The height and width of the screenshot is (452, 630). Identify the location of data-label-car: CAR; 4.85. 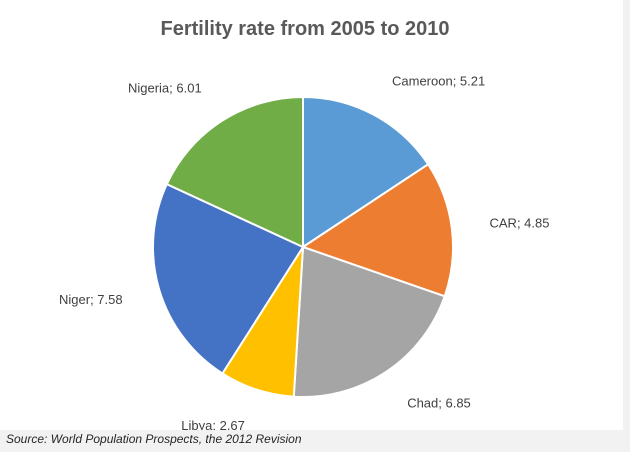
(520, 223).